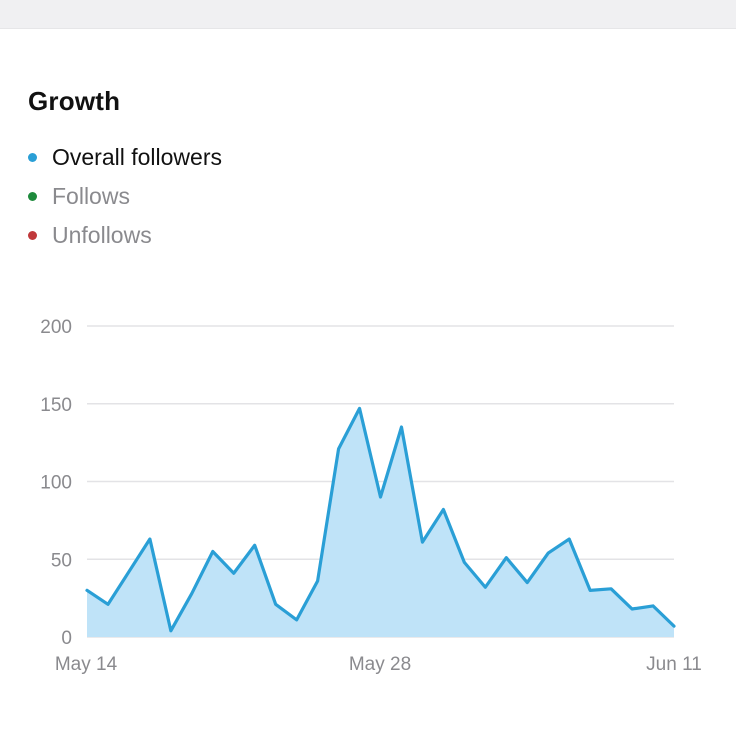 This screenshot has height=736, width=736. Describe the element at coordinates (380, 664) in the screenshot. I see `x-tick-label: May 28` at that location.